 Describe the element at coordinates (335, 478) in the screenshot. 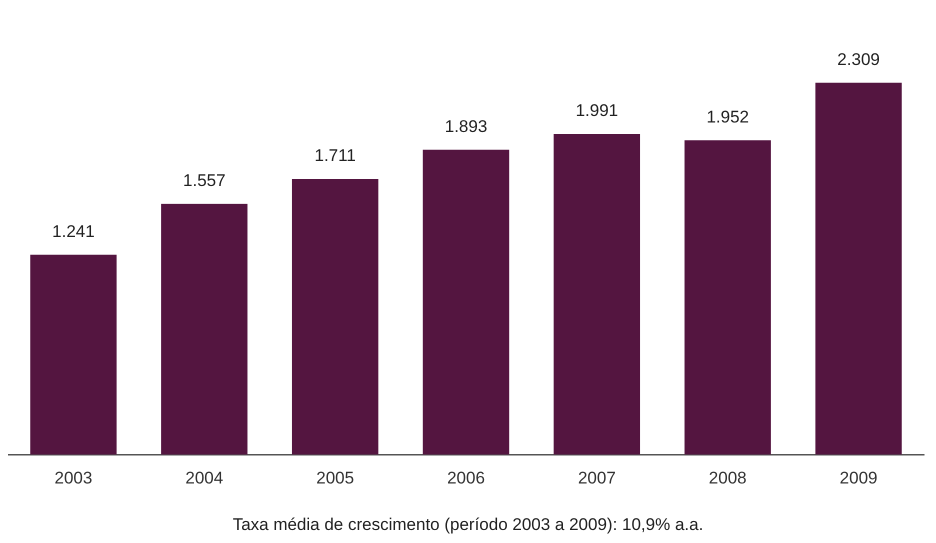

I see `x-tick-label: 2005` at that location.